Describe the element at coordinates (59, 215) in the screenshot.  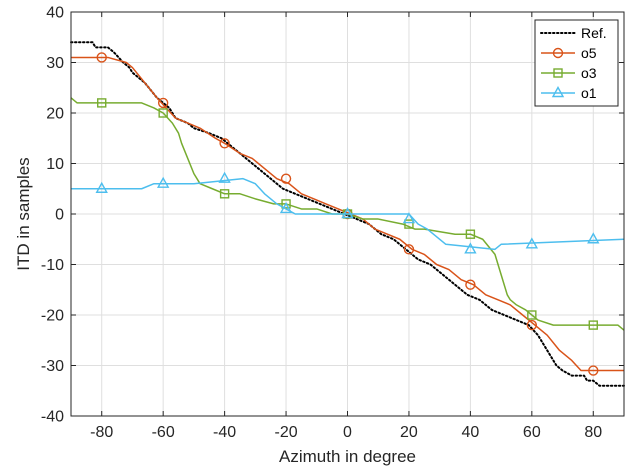
I see `y-tick-label: 0` at that location.